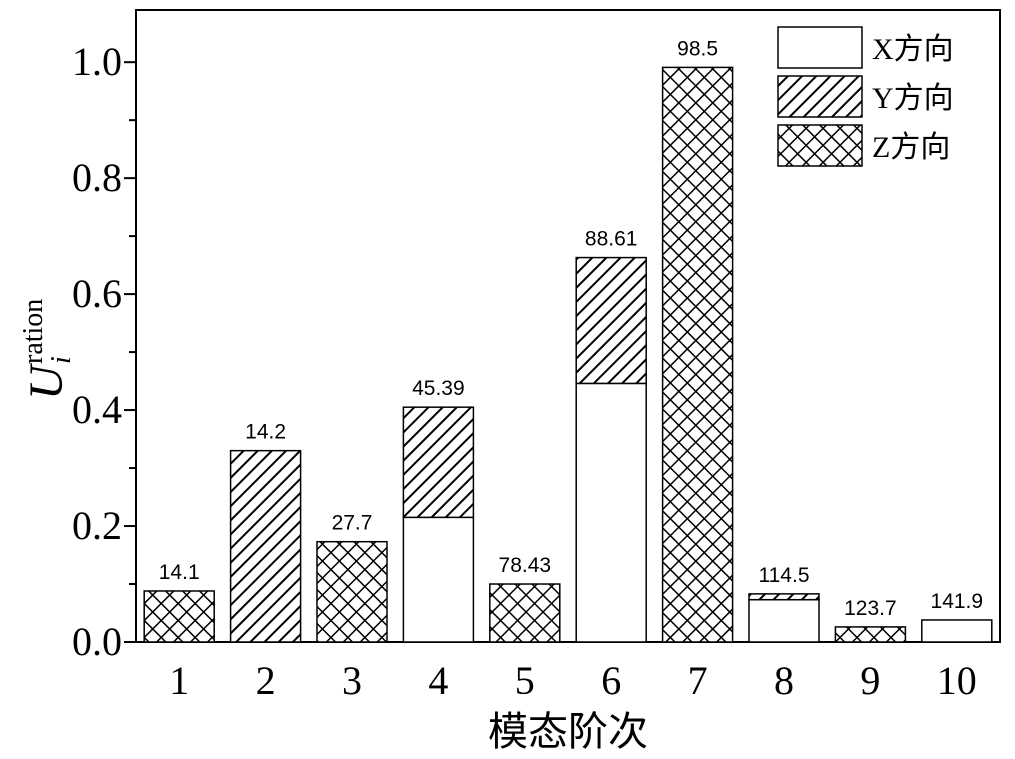 This screenshot has height=759, width=1015. Describe the element at coordinates (698, 680) in the screenshot. I see `x-tick-label: 7` at that location.